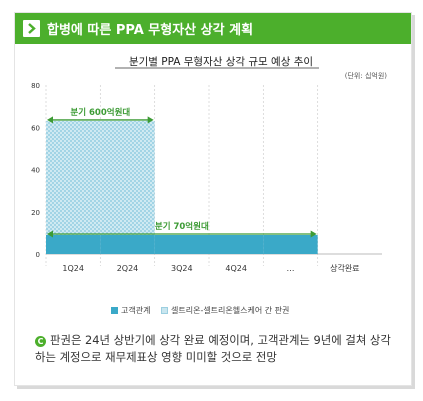  What do you see at coordinates (114, 310) in the screenshot?
I see `legend-swatch-solid` at bounding box center [114, 310].